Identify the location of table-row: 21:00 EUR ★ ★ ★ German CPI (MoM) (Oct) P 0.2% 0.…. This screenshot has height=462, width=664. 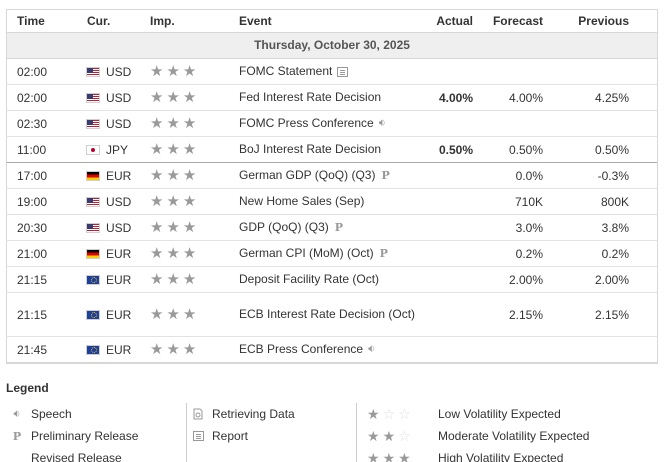
(331, 254).